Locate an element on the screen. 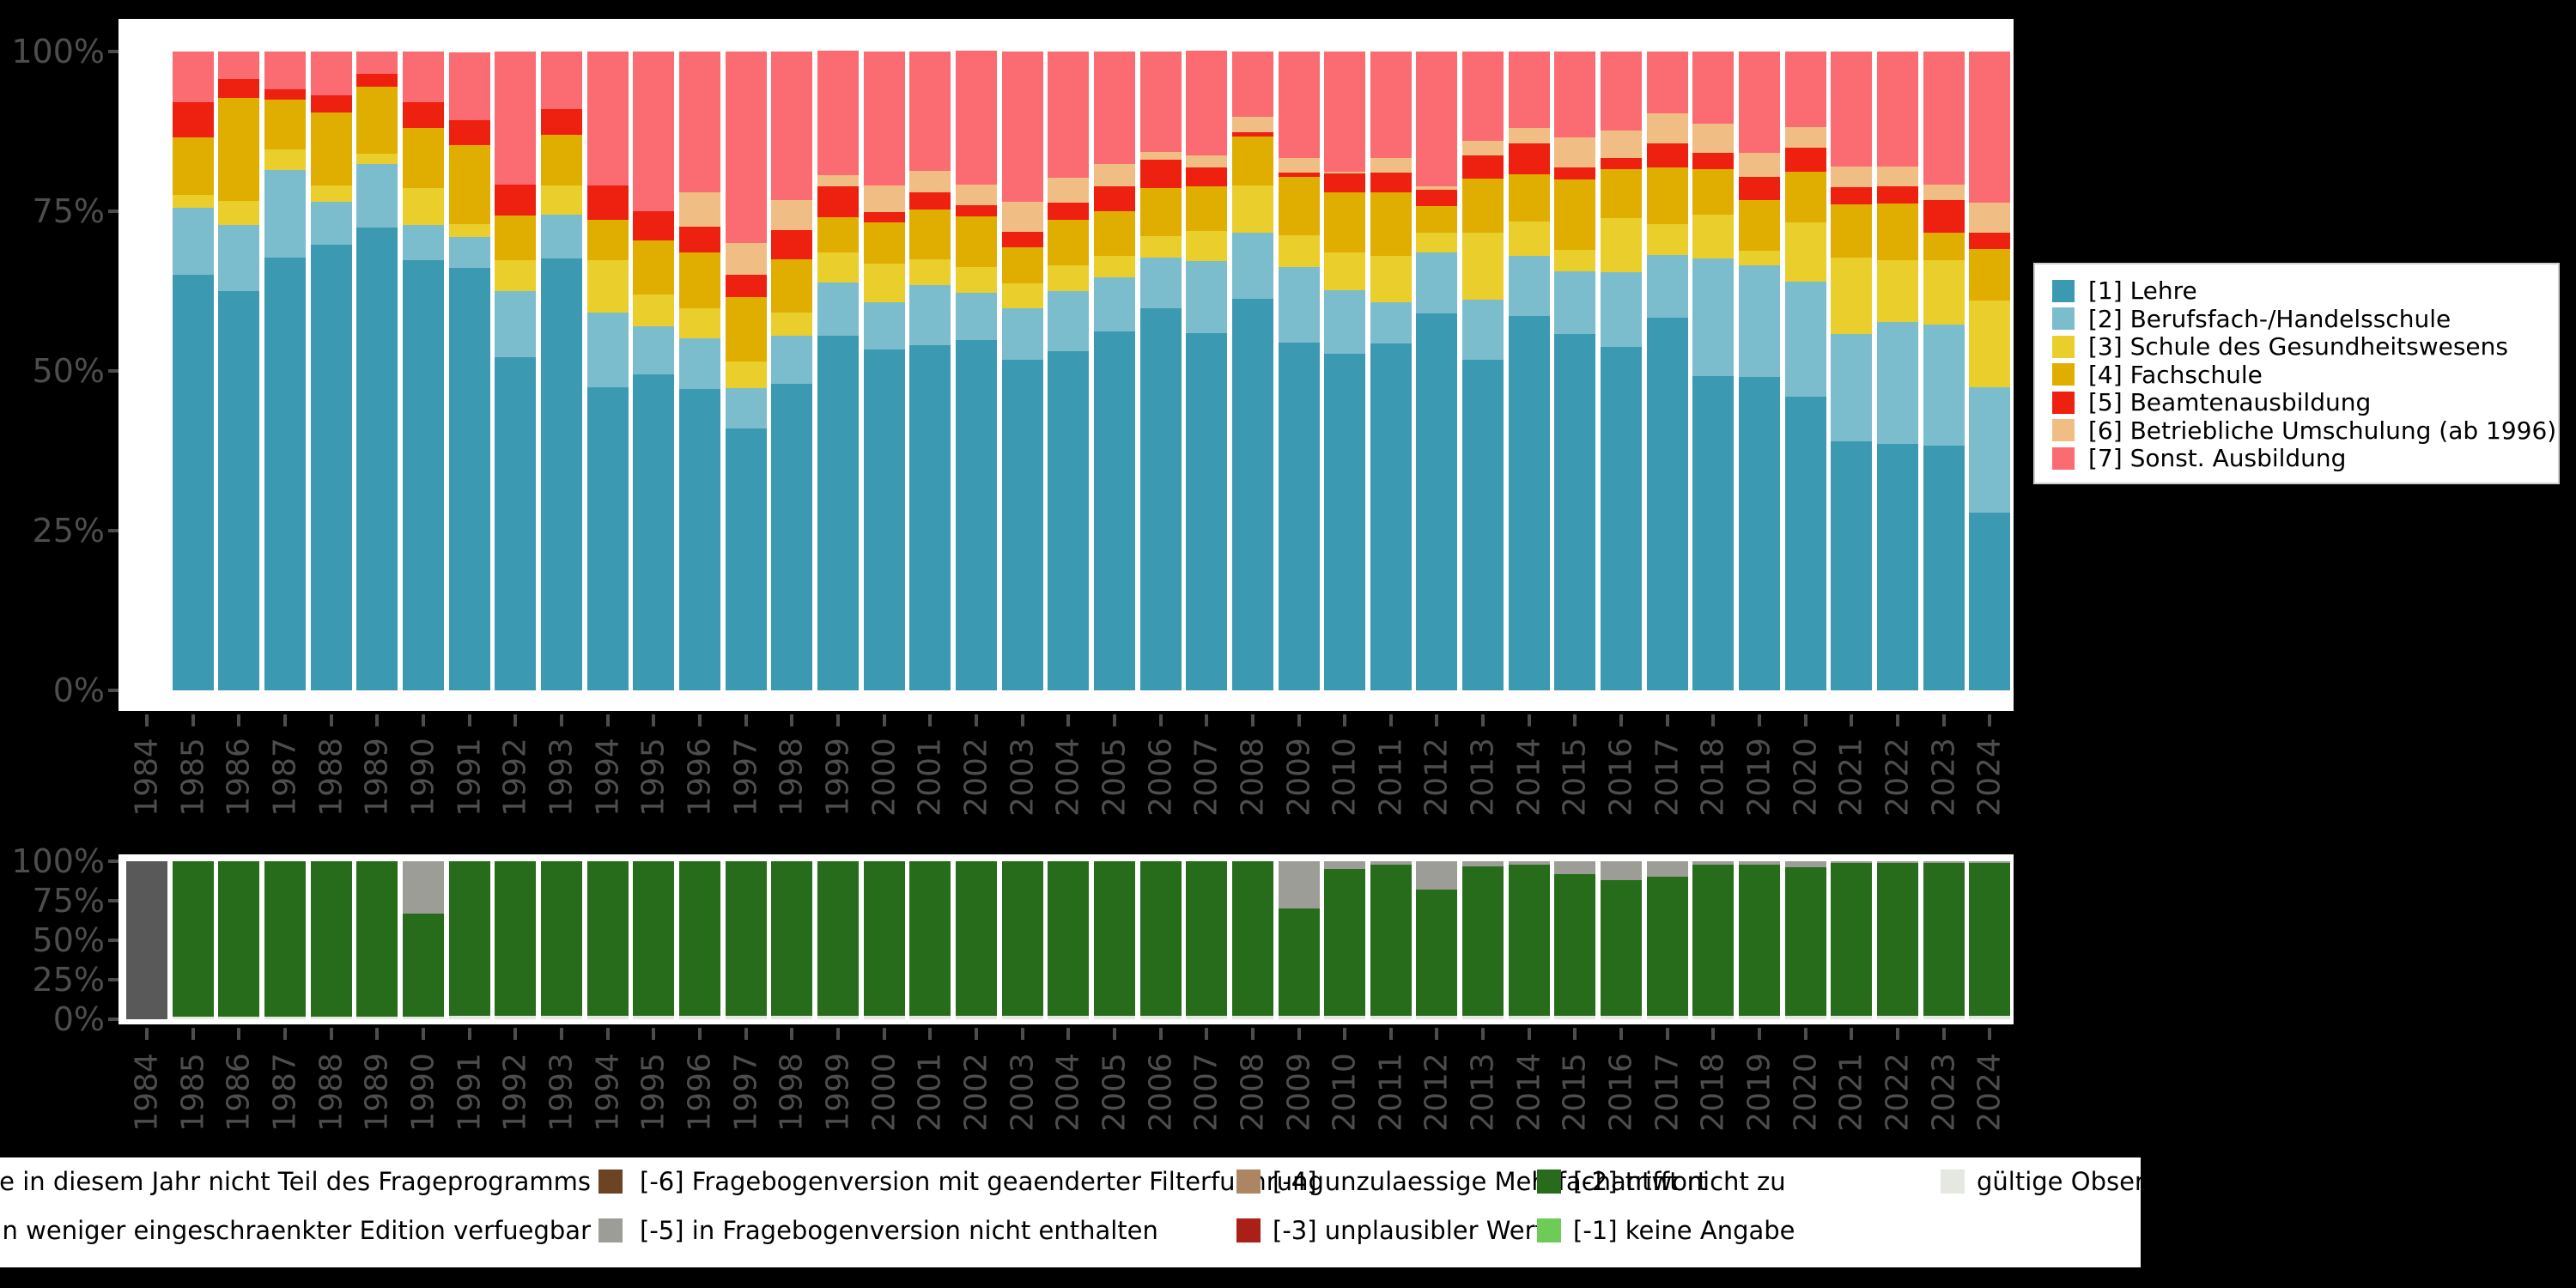 The height and width of the screenshot is (1288, 2576). bar-2002 is located at coordinates (976, 939).